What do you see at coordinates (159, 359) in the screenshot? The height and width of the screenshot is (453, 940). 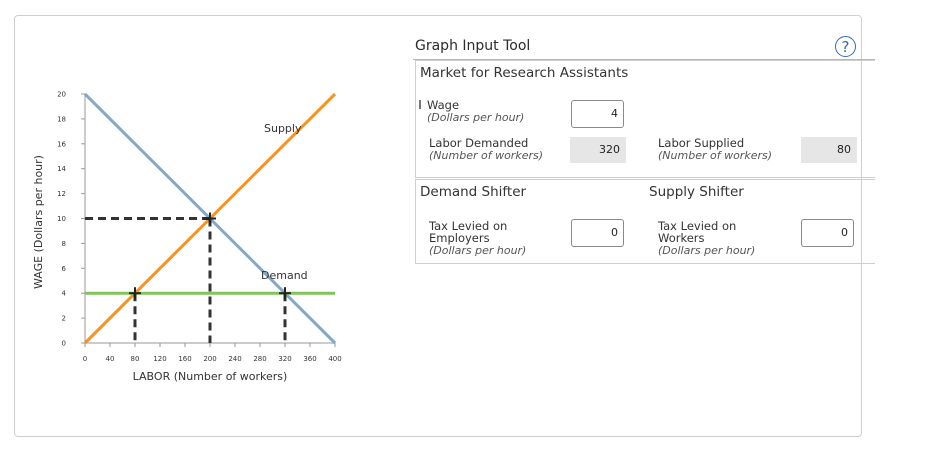 I see `x-tick-label: 120` at bounding box center [159, 359].